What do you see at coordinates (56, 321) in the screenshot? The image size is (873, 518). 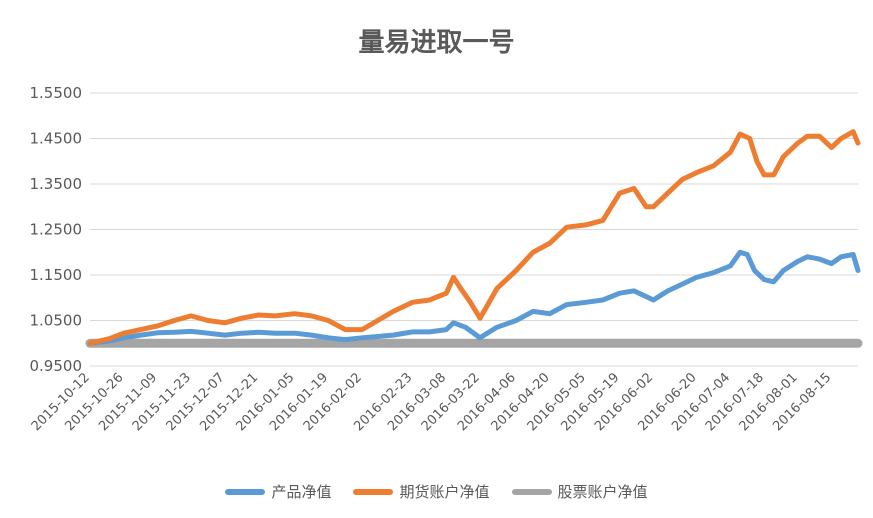 I see `y-tick-label: 1.0500` at bounding box center [56, 321].